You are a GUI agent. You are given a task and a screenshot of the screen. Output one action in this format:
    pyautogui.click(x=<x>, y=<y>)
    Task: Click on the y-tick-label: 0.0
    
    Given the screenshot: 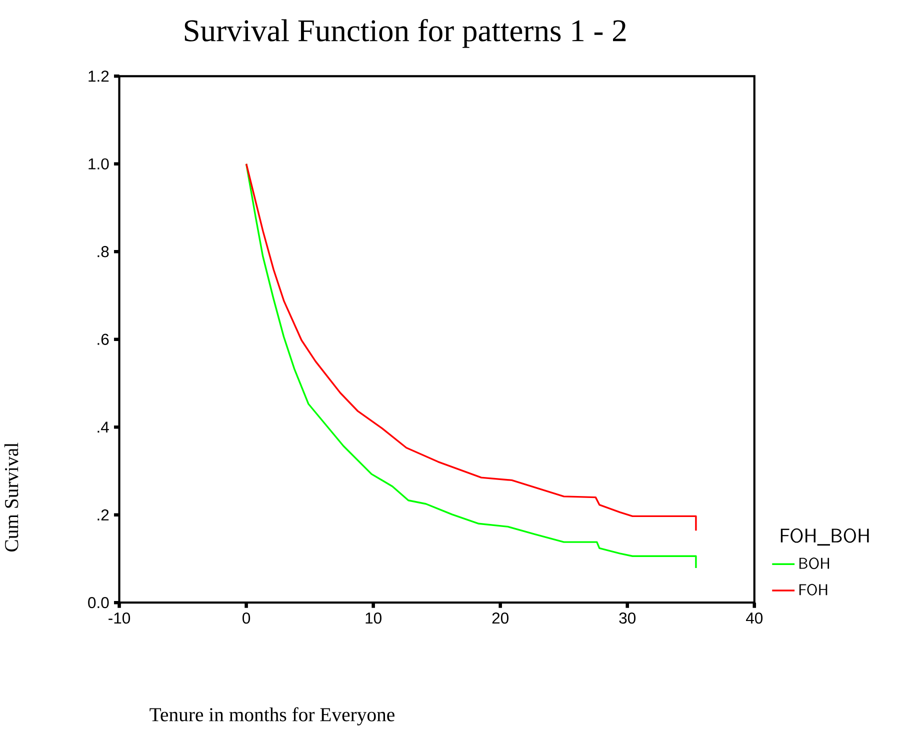 What is the action you would take?
    pyautogui.click(x=98, y=602)
    